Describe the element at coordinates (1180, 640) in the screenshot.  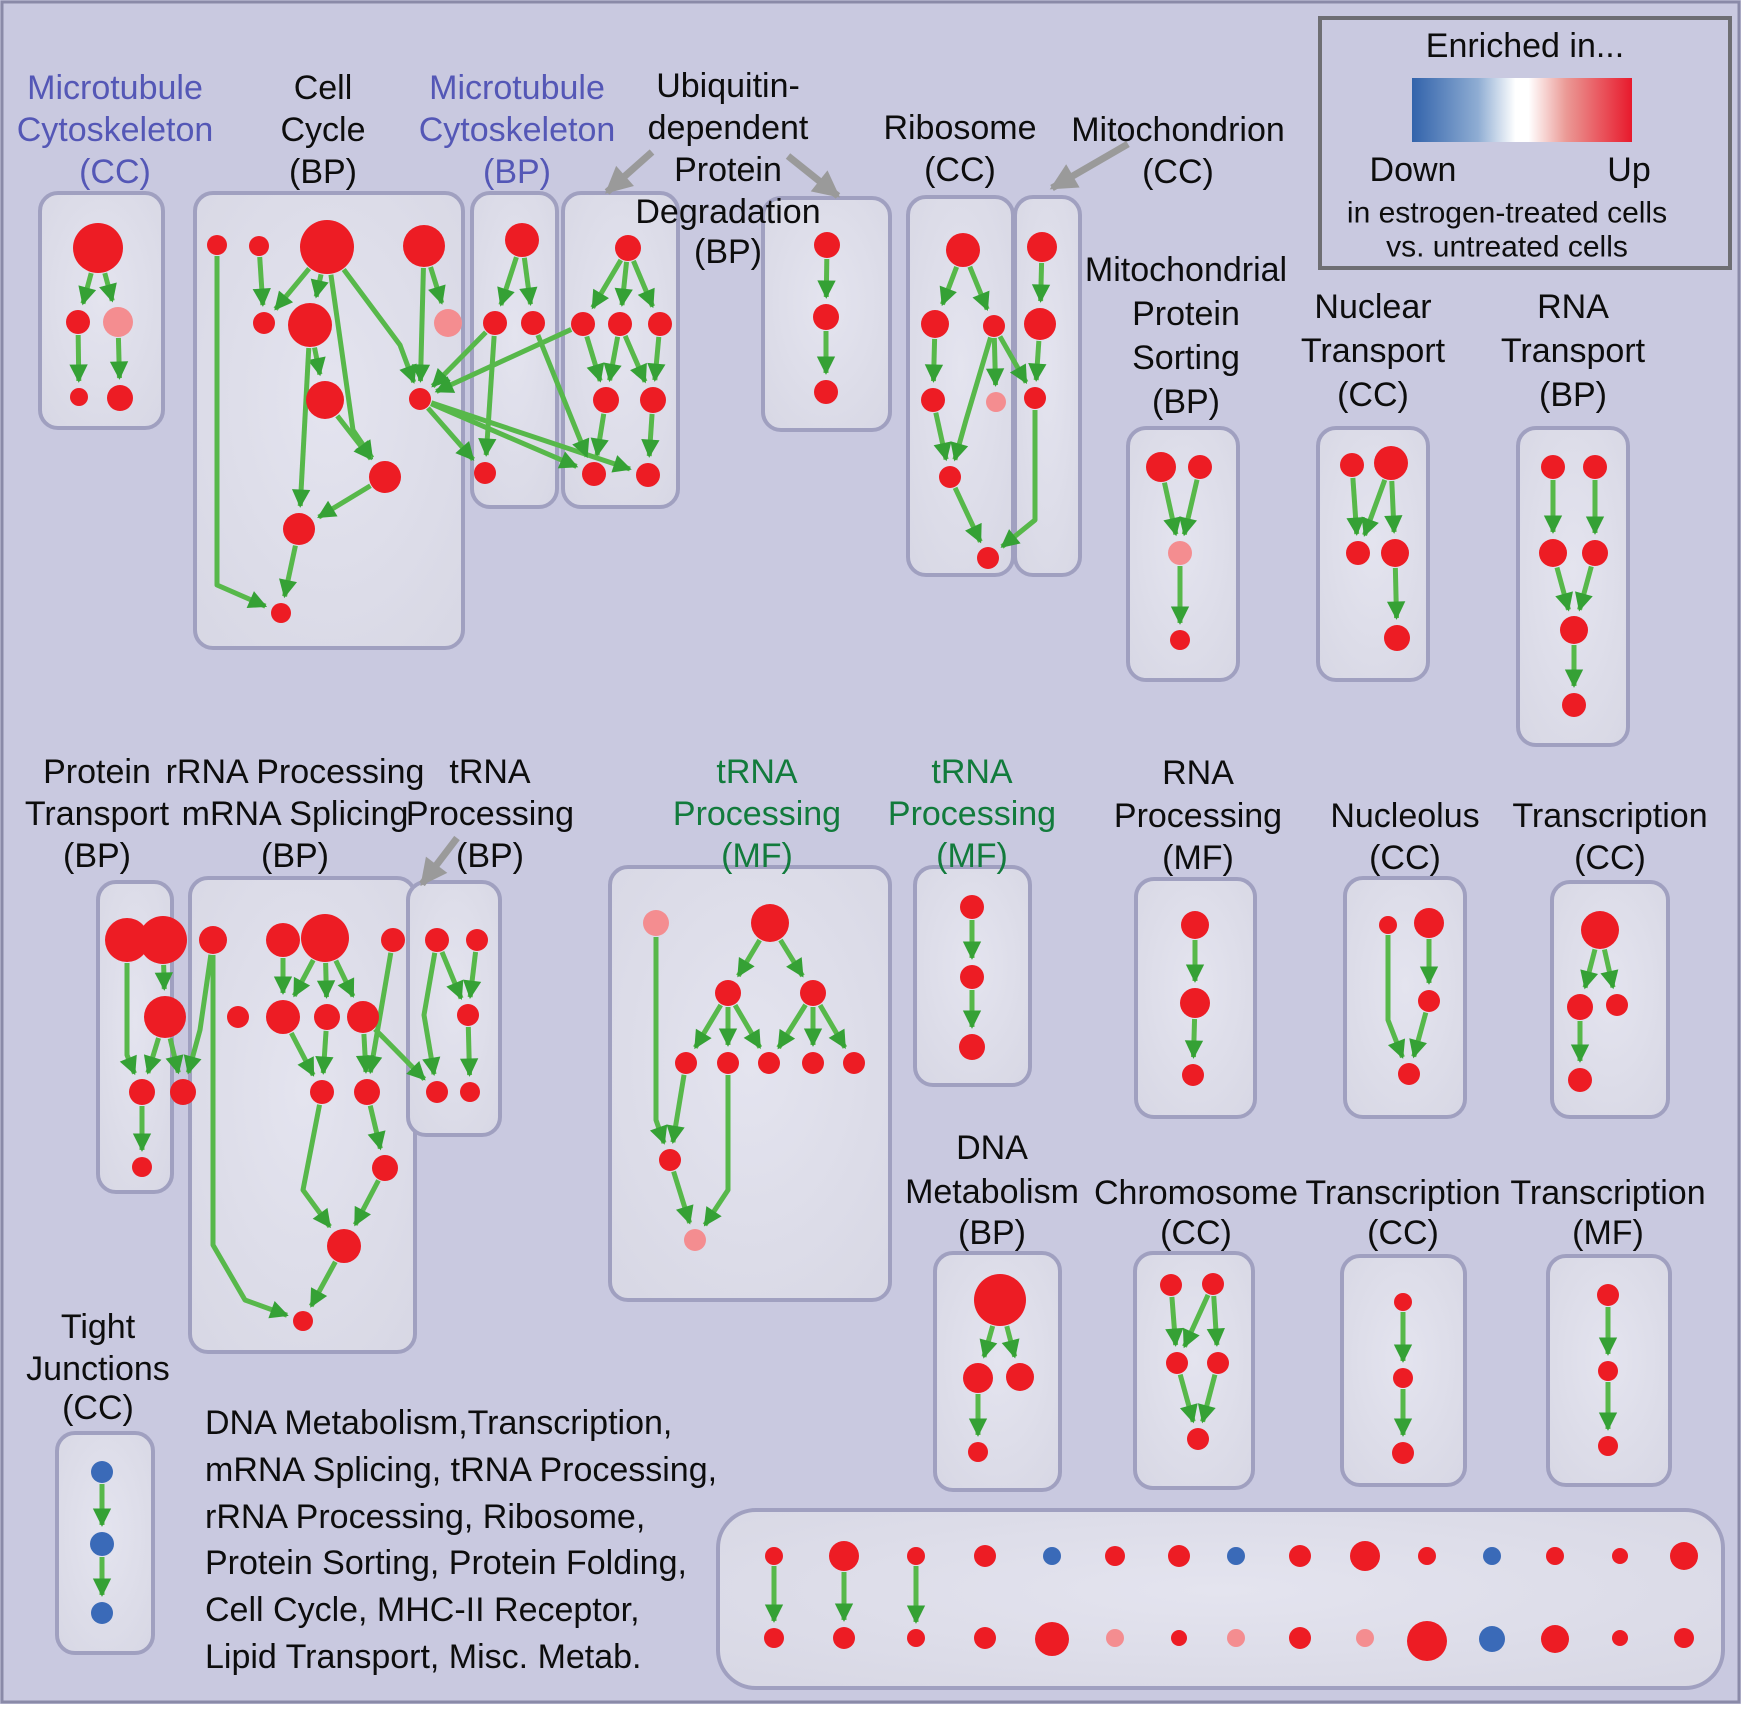
I see `node-ms4` at that location.